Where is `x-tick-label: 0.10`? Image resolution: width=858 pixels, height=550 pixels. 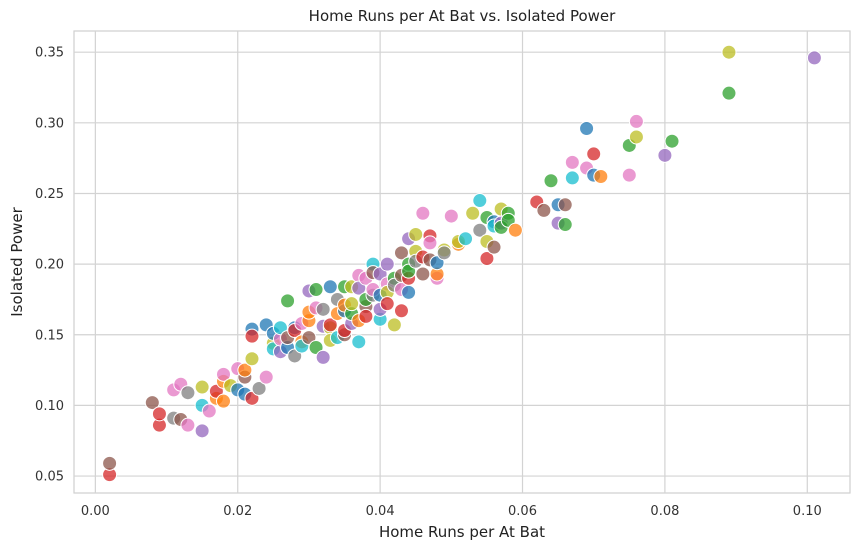 x-tick-label: 0.10 is located at coordinates (807, 511).